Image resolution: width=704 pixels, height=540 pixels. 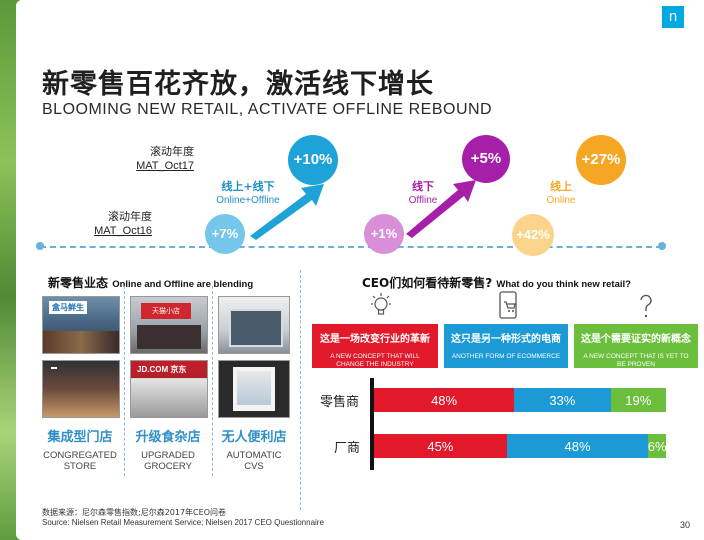 I want to click on row-label-manufacturer: 厂商, so click(x=347, y=448).